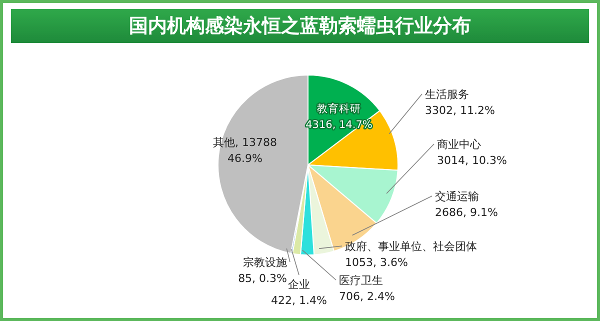  What do you see at coordinates (459, 144) in the screenshot?
I see `slice-label: 商业中心` at bounding box center [459, 144].